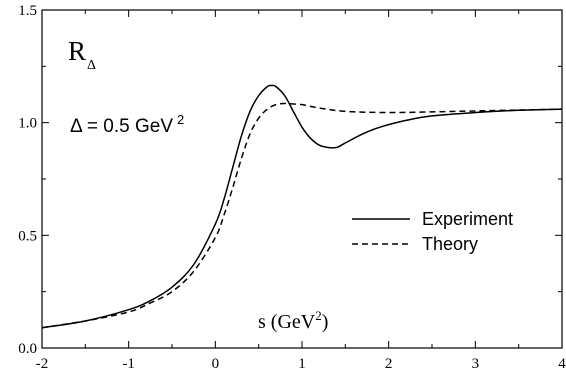  I want to click on x-tick-label: 4, so click(562, 364).